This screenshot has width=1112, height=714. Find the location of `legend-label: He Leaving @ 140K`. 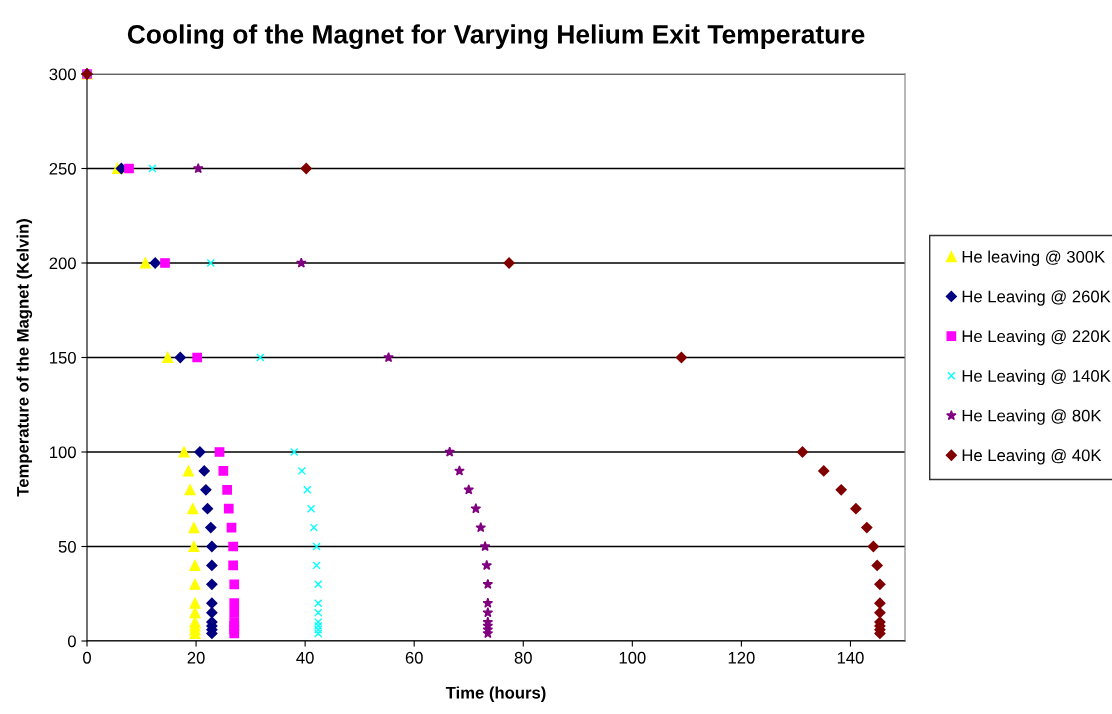

legend-label: He Leaving @ 140K is located at coordinates (1036, 377).